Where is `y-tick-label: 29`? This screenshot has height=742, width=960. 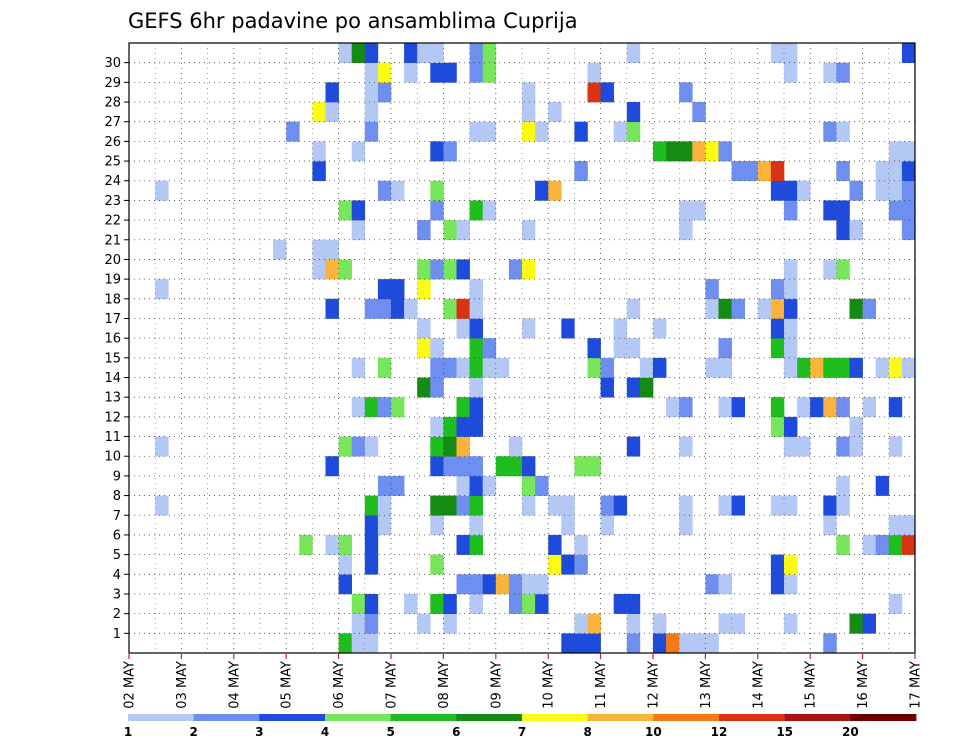
y-tick-label: 29 is located at coordinates (112, 83).